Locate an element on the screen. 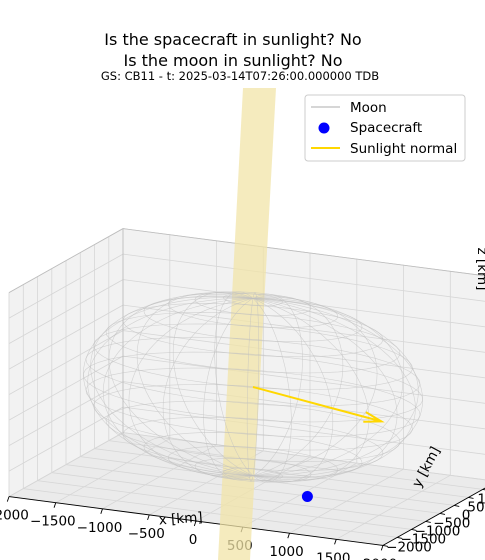  legend-spacecraft-swatch is located at coordinates (324, 128).